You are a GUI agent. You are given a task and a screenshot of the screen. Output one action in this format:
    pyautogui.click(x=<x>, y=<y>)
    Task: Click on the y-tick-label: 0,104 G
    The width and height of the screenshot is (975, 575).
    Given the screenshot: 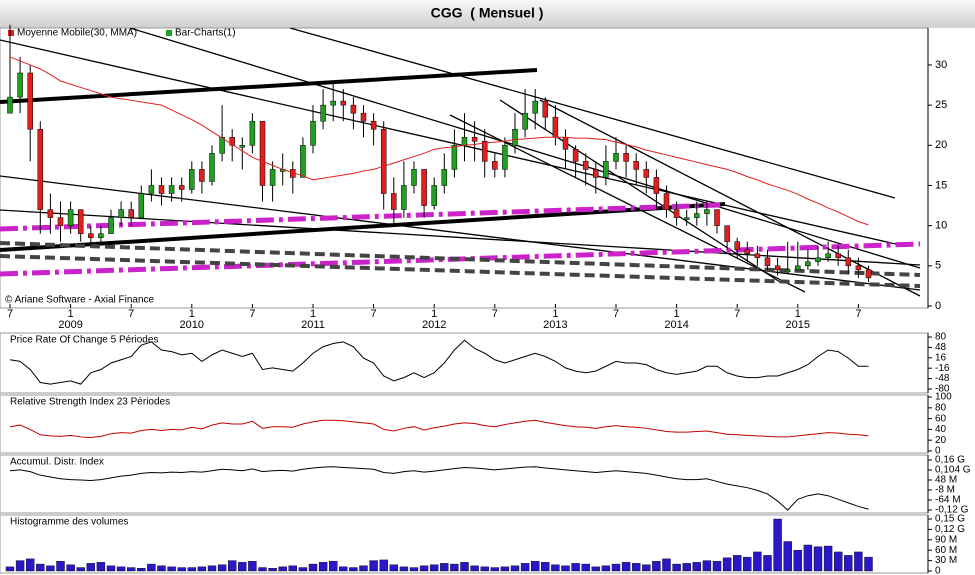 What is the action you would take?
    pyautogui.click(x=953, y=470)
    